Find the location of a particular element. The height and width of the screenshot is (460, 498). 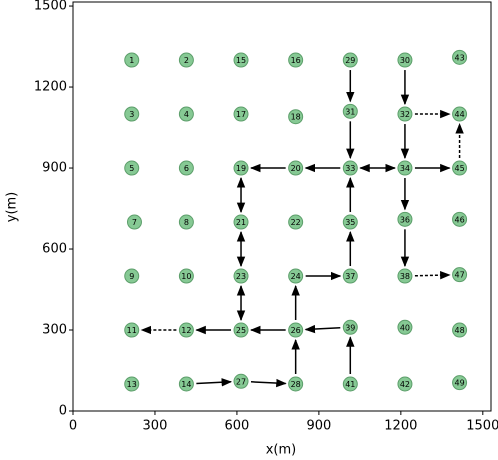

node-label: 40 is located at coordinates (405, 327).